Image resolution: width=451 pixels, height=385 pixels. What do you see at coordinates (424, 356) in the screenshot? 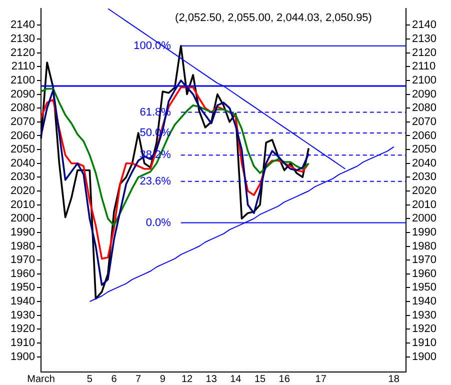
I see `y2-tick-label: 1900` at bounding box center [424, 356].